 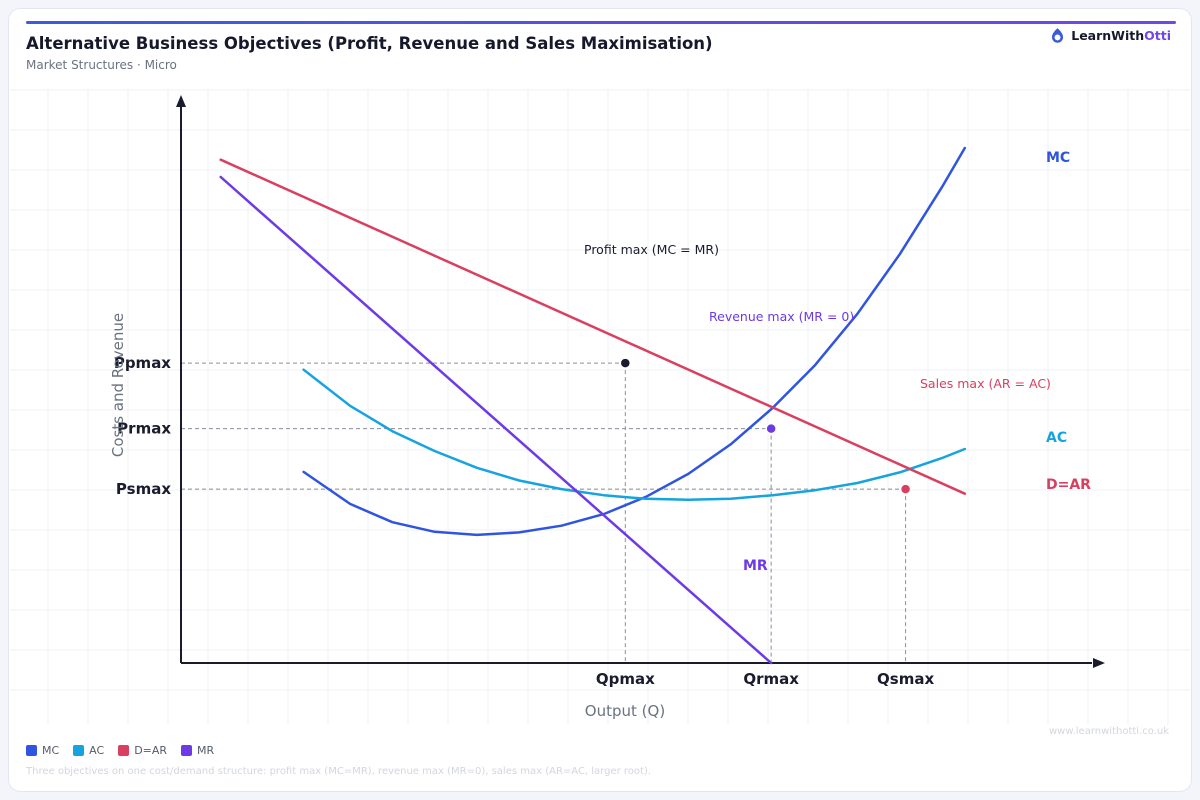 What do you see at coordinates (101, 65) in the screenshot?
I see `page-subtitle: Market Structures · Micro` at bounding box center [101, 65].